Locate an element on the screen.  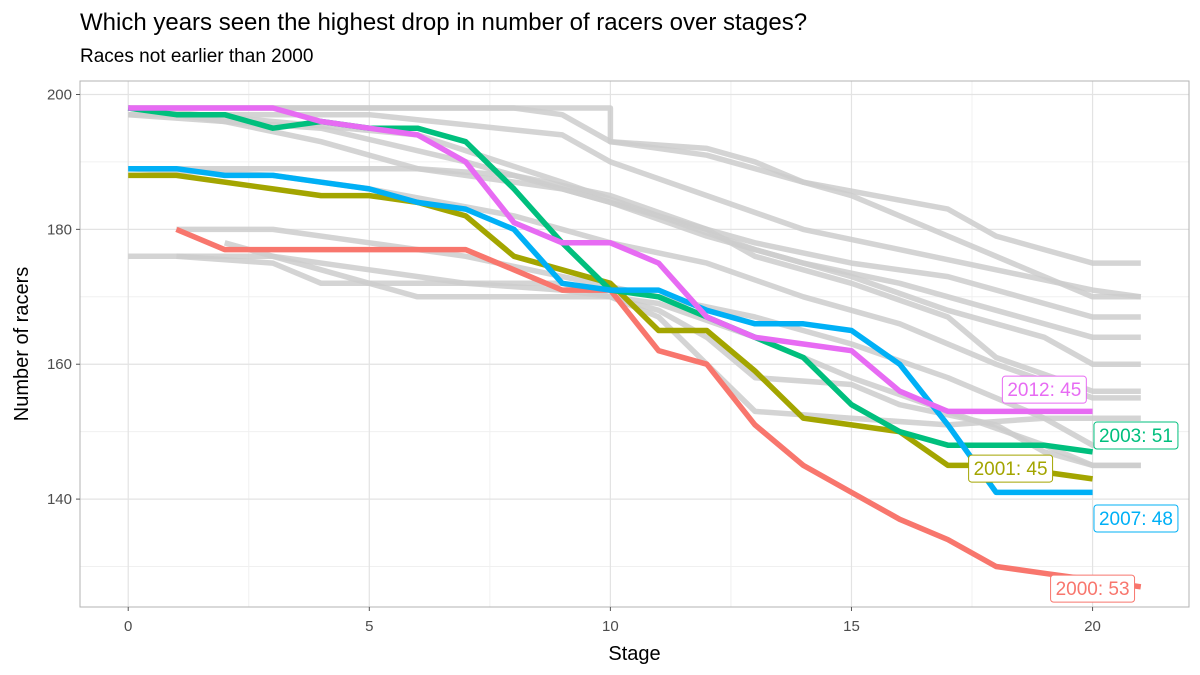
series-label-2001: 2001: 45 is located at coordinates (1011, 468).